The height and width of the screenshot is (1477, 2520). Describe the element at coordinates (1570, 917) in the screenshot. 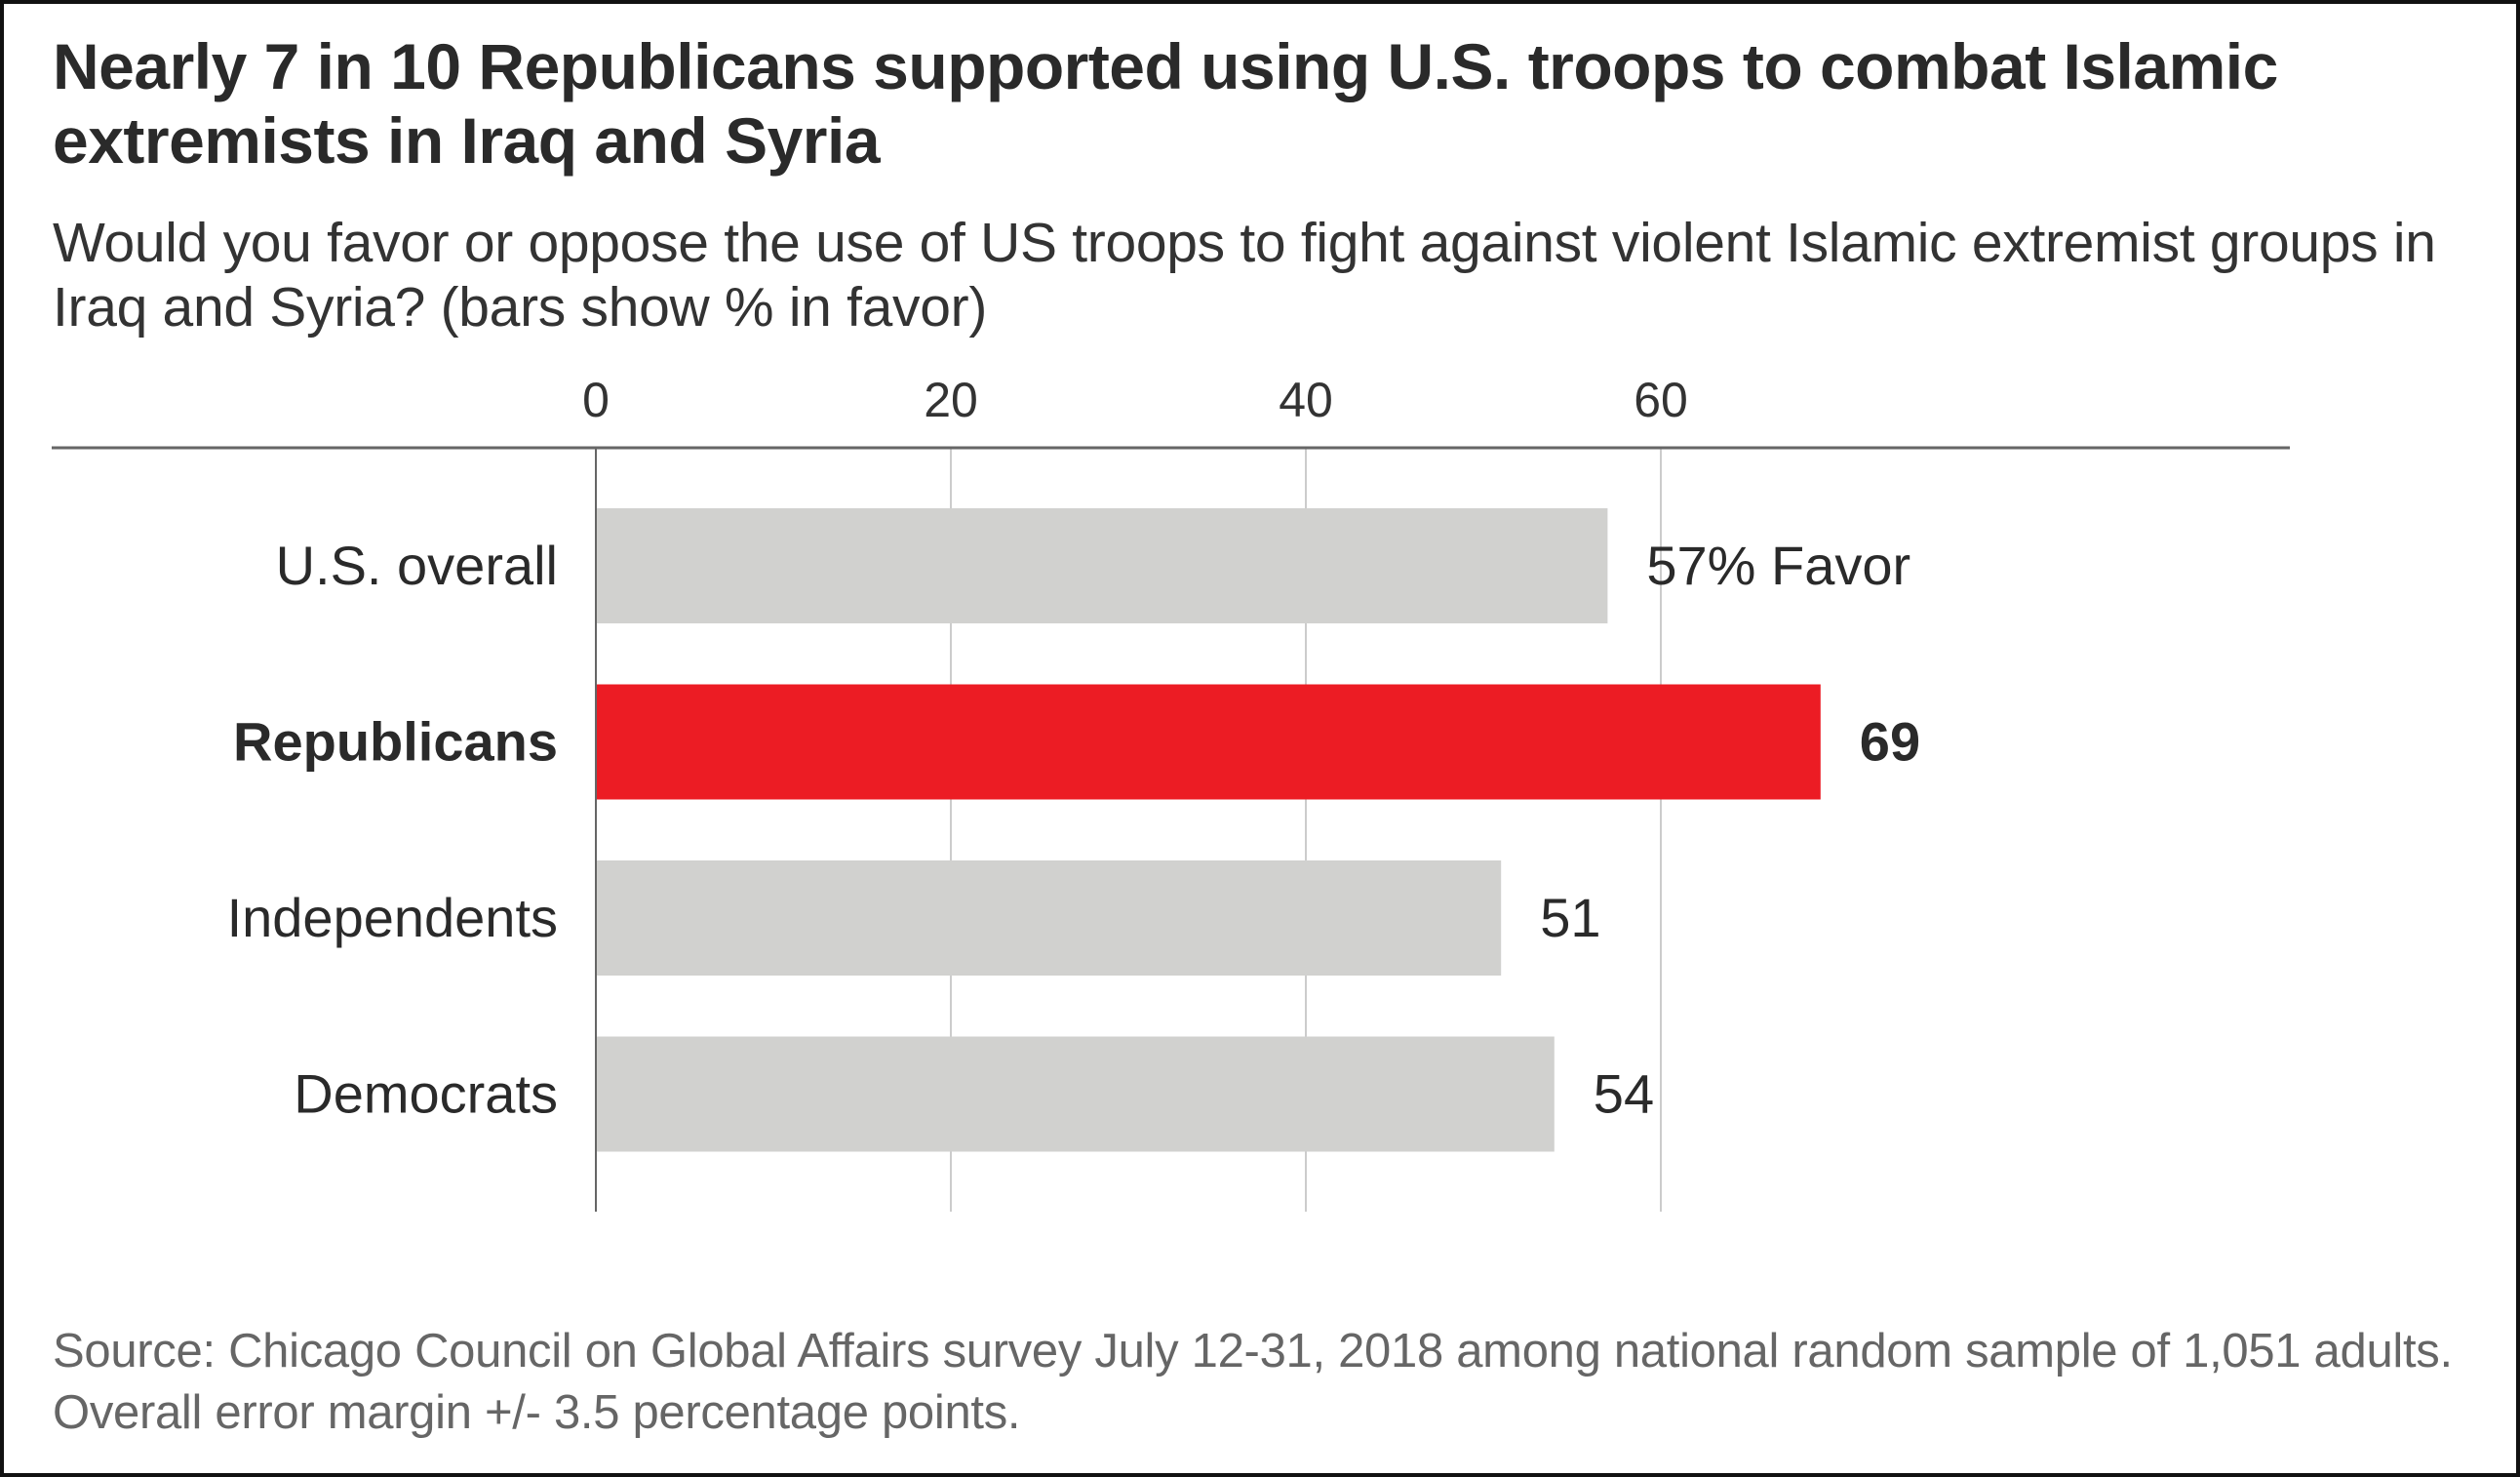

I see `value-label-independents: 51` at that location.